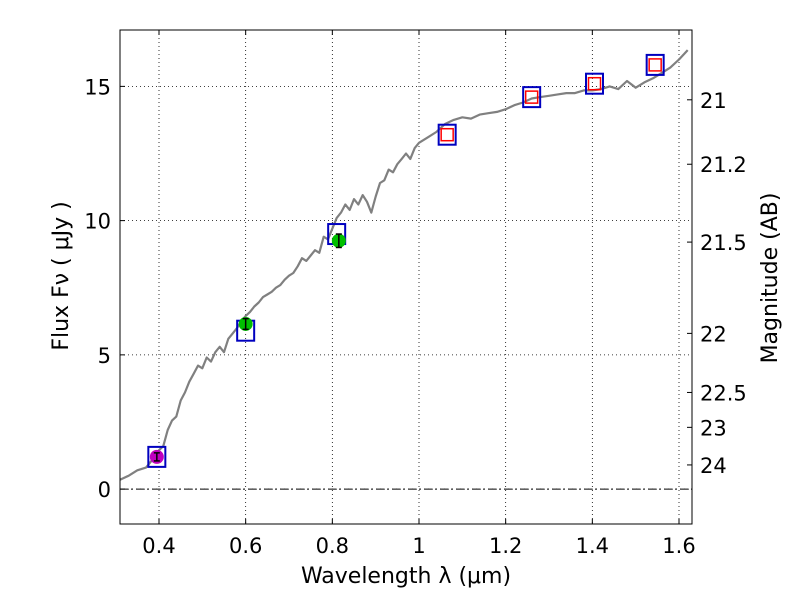 This screenshot has height=600, width=800. Describe the element at coordinates (97, 87) in the screenshot. I see `y-tick-label: 15` at that location.